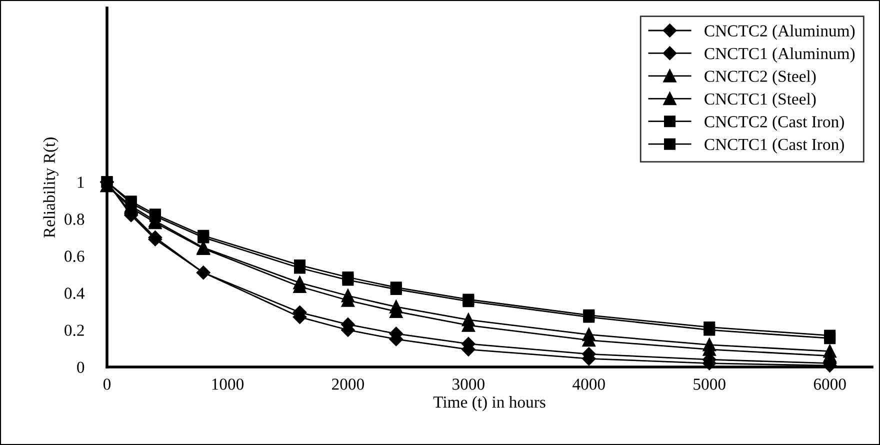 Image resolution: width=880 pixels, height=445 pixels. What do you see at coordinates (228, 384) in the screenshot?
I see `x-tick-label: 1000` at bounding box center [228, 384].